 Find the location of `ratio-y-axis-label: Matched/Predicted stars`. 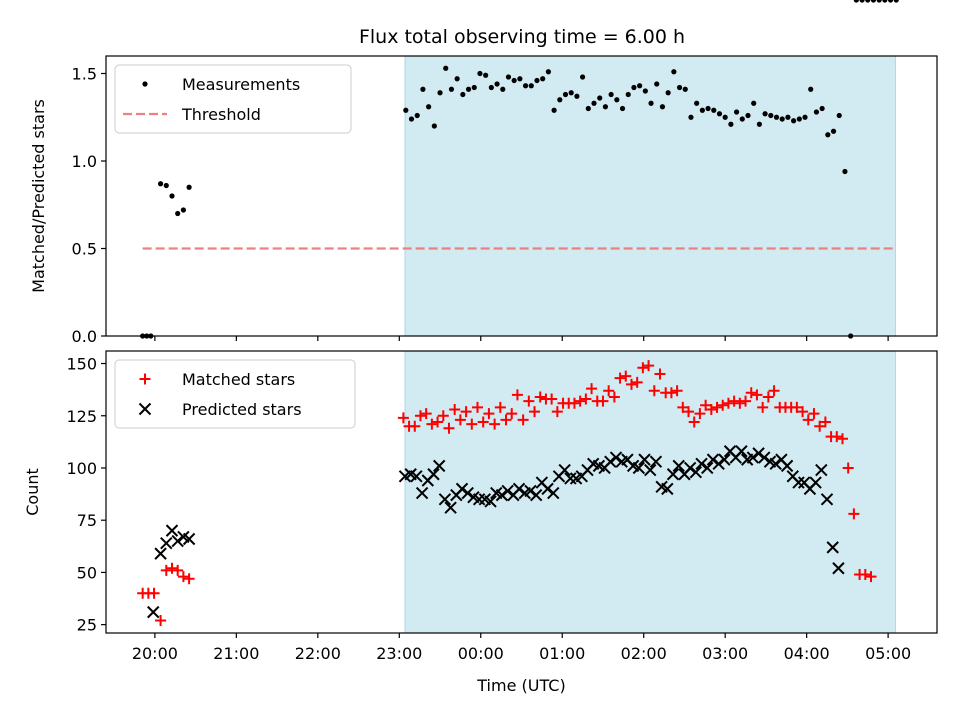

ratio-y-axis-label: Matched/Predicted stars is located at coordinates (38, 196).